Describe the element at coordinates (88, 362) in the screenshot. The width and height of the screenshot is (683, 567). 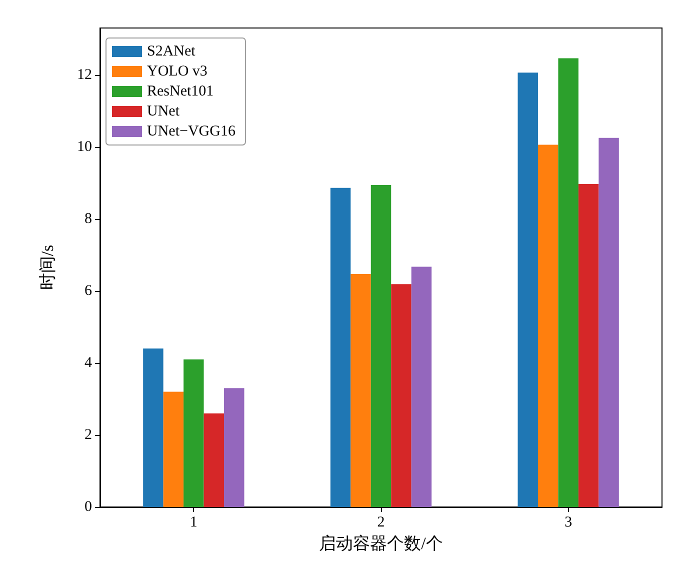
I see `y-tick-label: 4` at that location.